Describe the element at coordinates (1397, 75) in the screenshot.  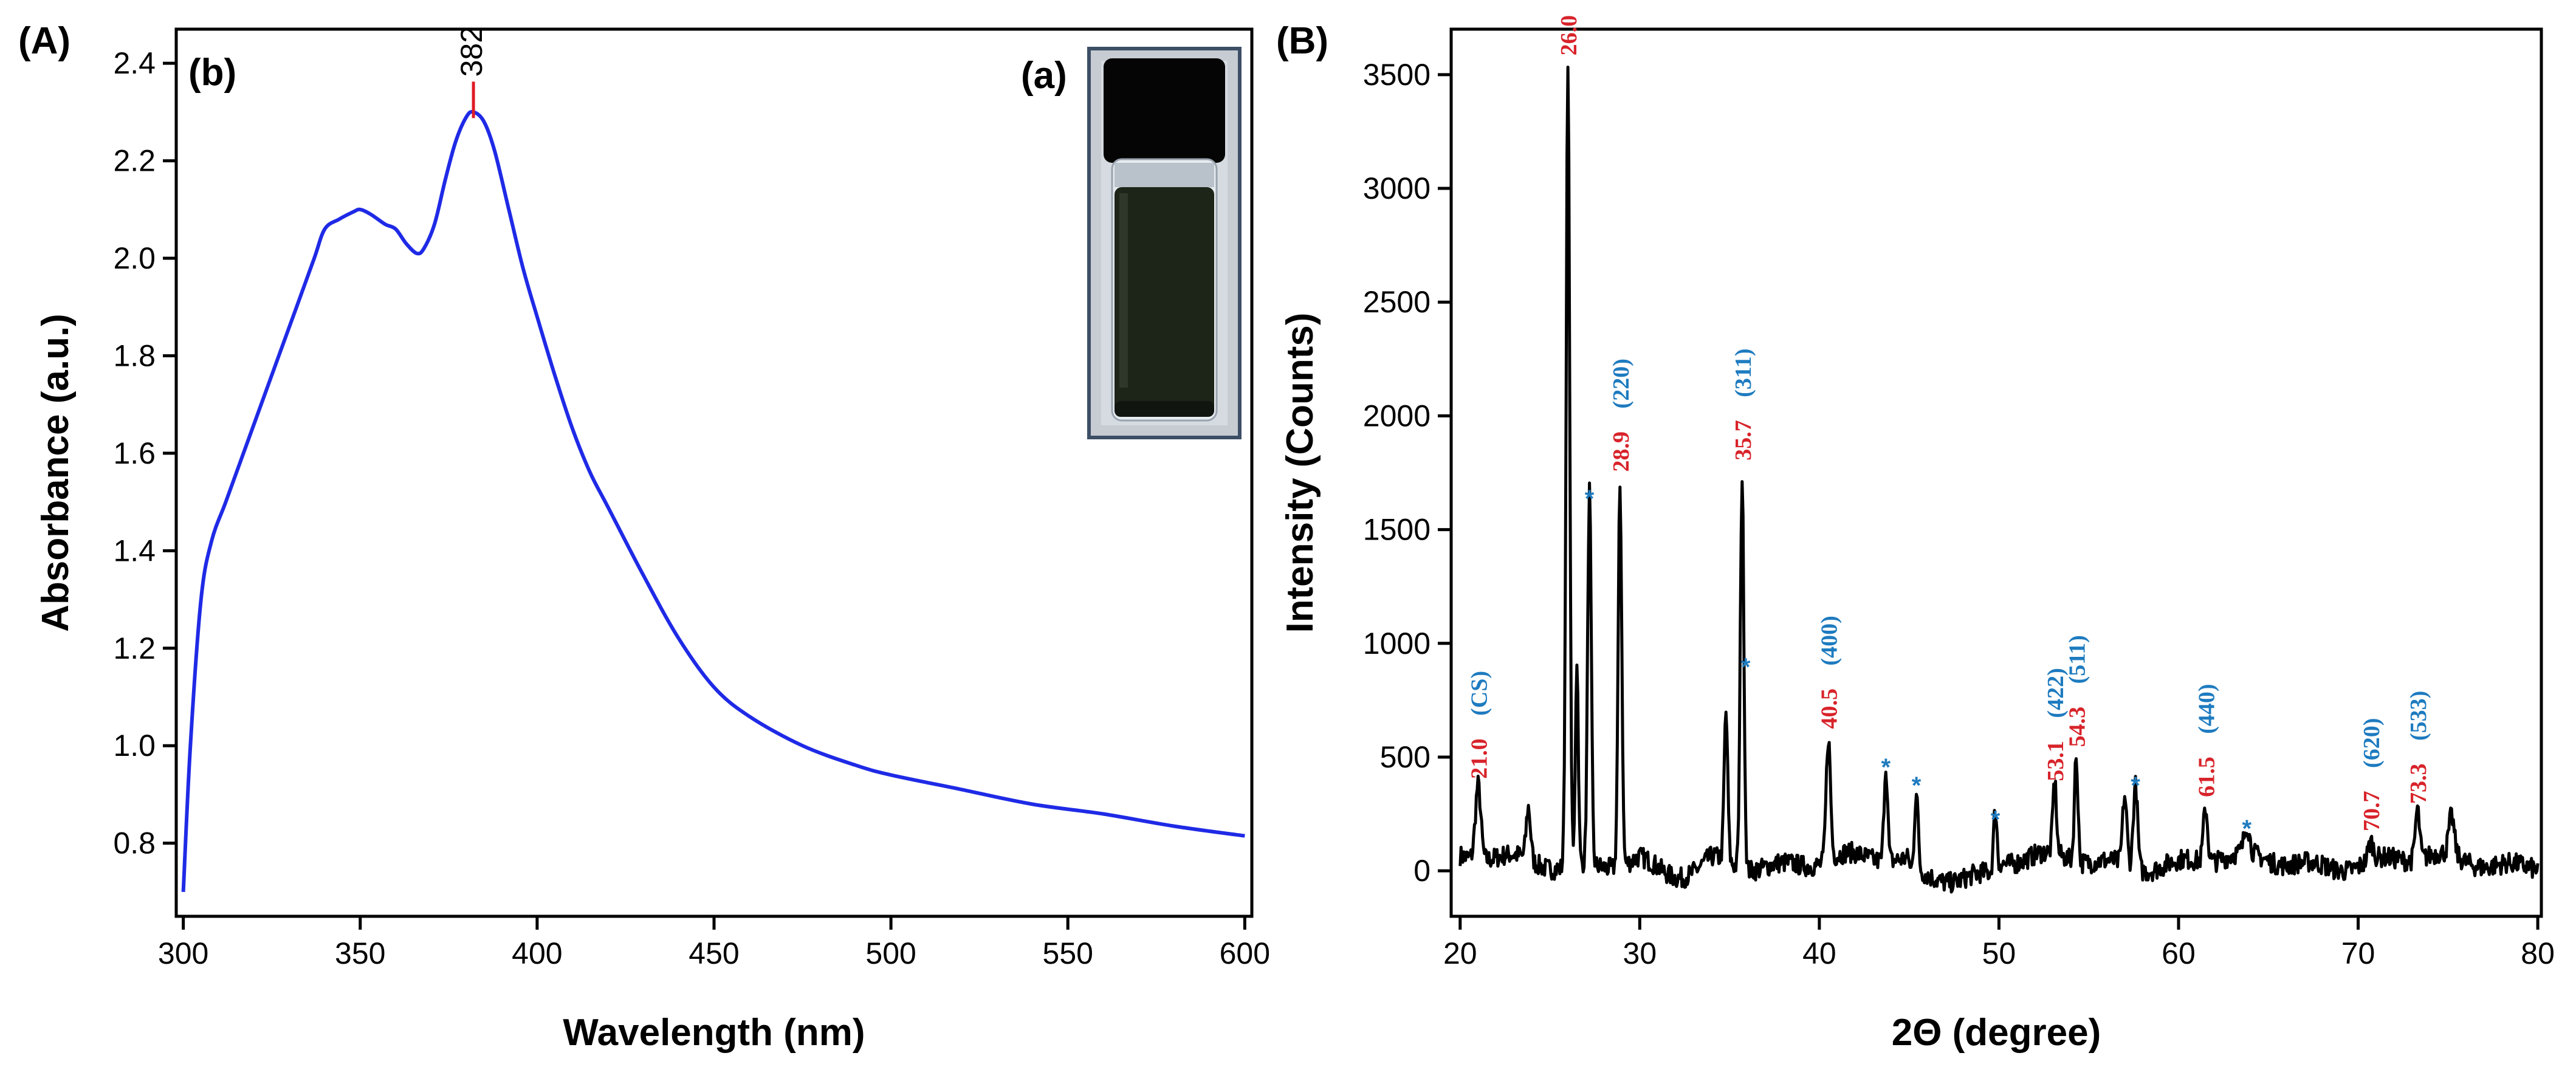
I see `y-tick-label-b: 3500` at that location.